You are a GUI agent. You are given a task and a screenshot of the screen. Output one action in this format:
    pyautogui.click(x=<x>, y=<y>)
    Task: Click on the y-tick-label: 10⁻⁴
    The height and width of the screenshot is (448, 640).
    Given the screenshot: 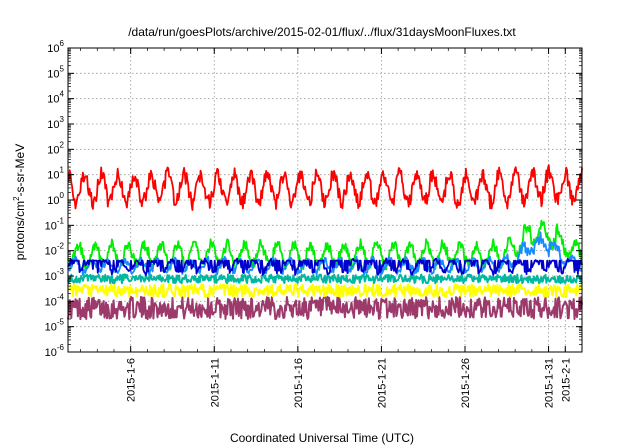 What is the action you would take?
    pyautogui.click(x=55, y=300)
    